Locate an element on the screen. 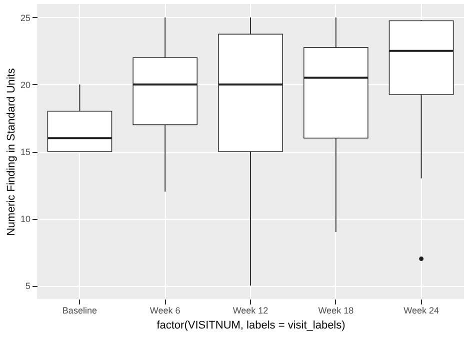 Image resolution: width=474 pixels, height=338 pixels. x-tick-label: Week 24 is located at coordinates (421, 311).